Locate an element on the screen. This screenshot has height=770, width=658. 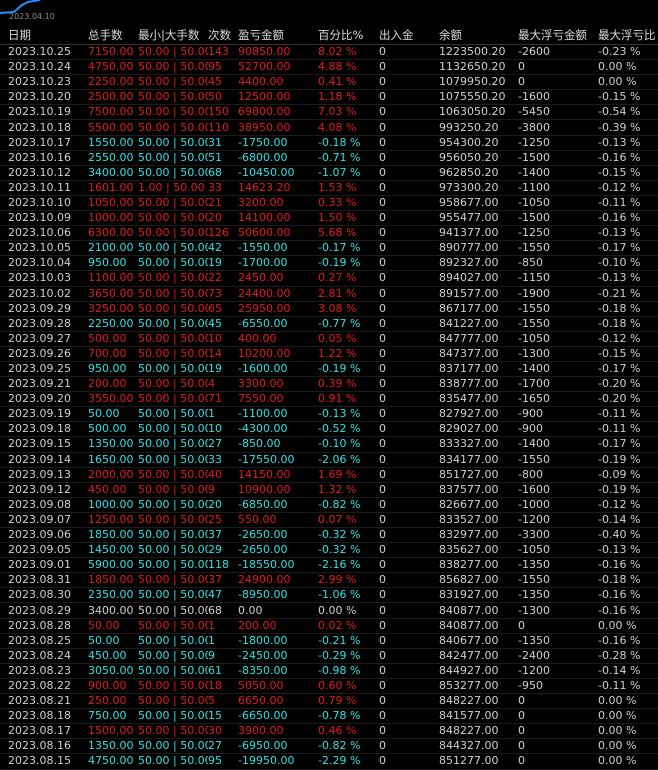
cell-percent: 1.32 % is located at coordinates (348, 490).